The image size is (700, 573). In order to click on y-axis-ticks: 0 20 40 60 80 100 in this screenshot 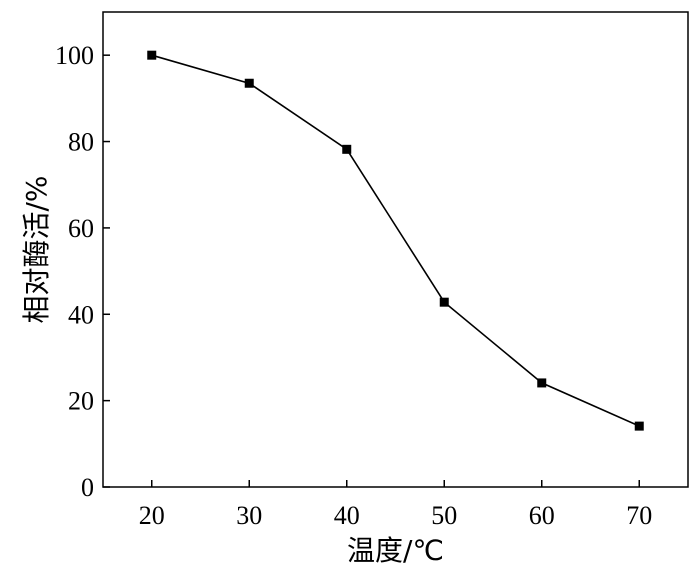, I will do `click(82, 271)`.